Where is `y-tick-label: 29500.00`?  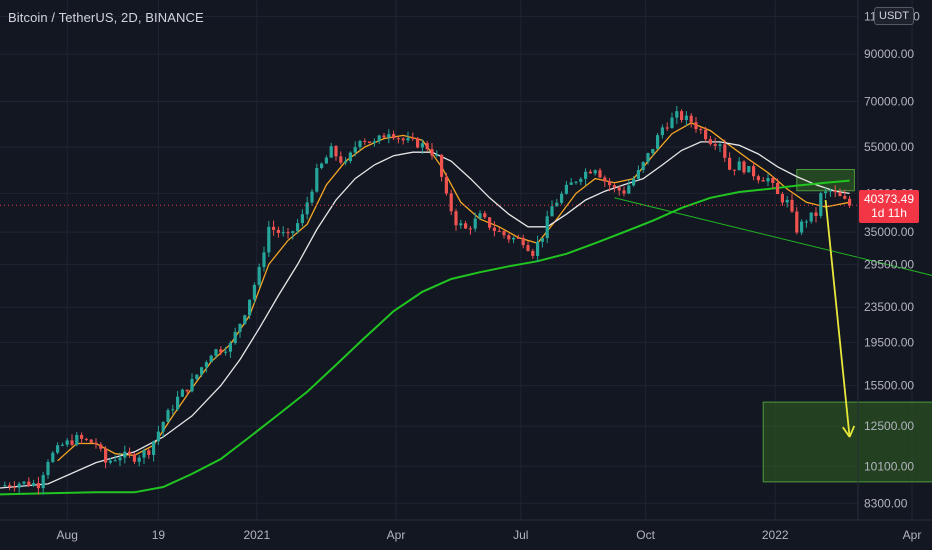
y-tick-label: 29500.00 is located at coordinates (889, 264).